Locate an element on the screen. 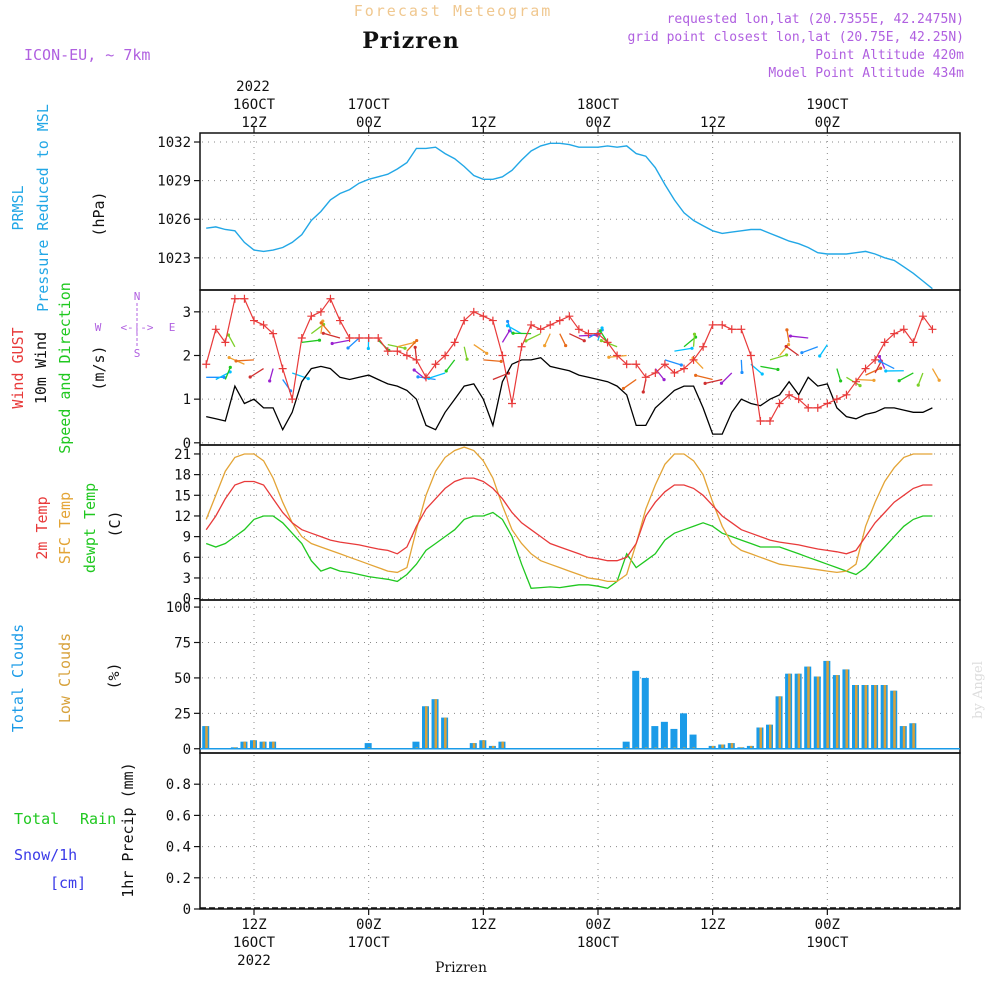 This screenshot has height=1004, width=1000. chart-title: Prizren is located at coordinates (411, 41).